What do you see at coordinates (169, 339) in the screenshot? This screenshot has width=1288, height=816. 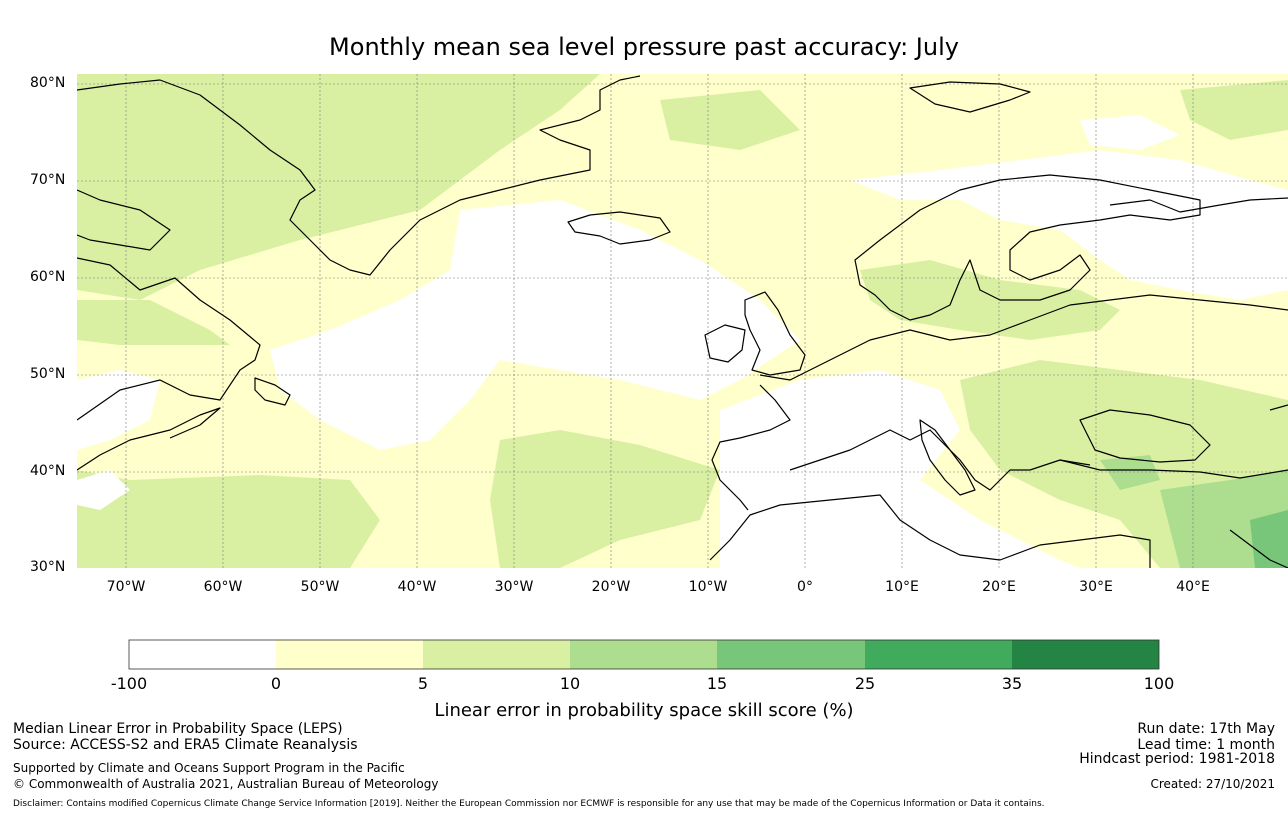 I see `labrador-coast` at bounding box center [169, 339].